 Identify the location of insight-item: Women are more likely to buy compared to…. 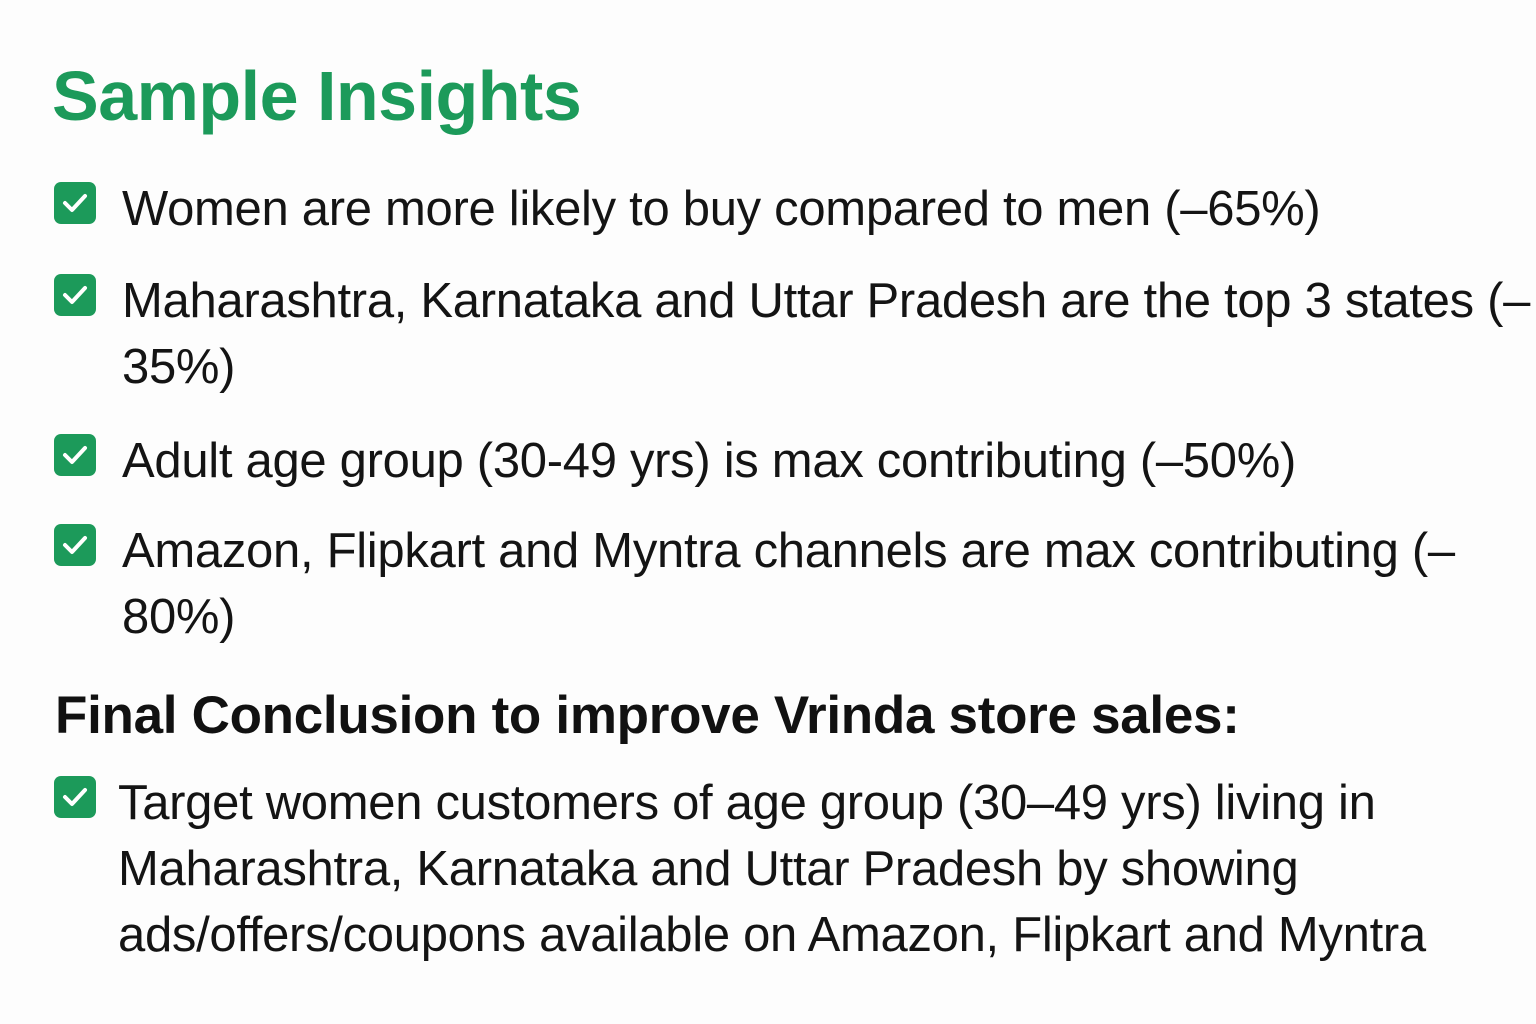
(778, 209).